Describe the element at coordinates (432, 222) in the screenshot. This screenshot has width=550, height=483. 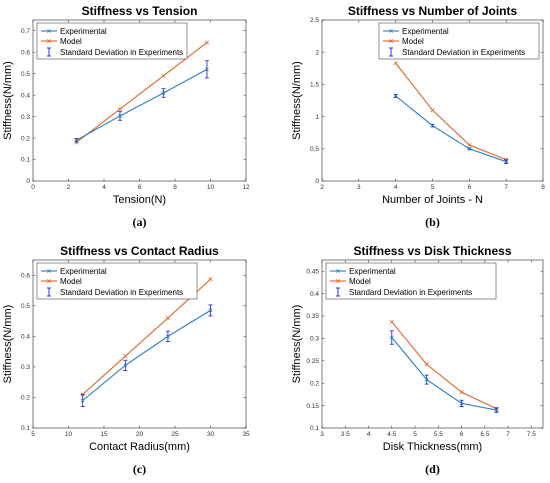
I see `panel-caption: (b)` at that location.